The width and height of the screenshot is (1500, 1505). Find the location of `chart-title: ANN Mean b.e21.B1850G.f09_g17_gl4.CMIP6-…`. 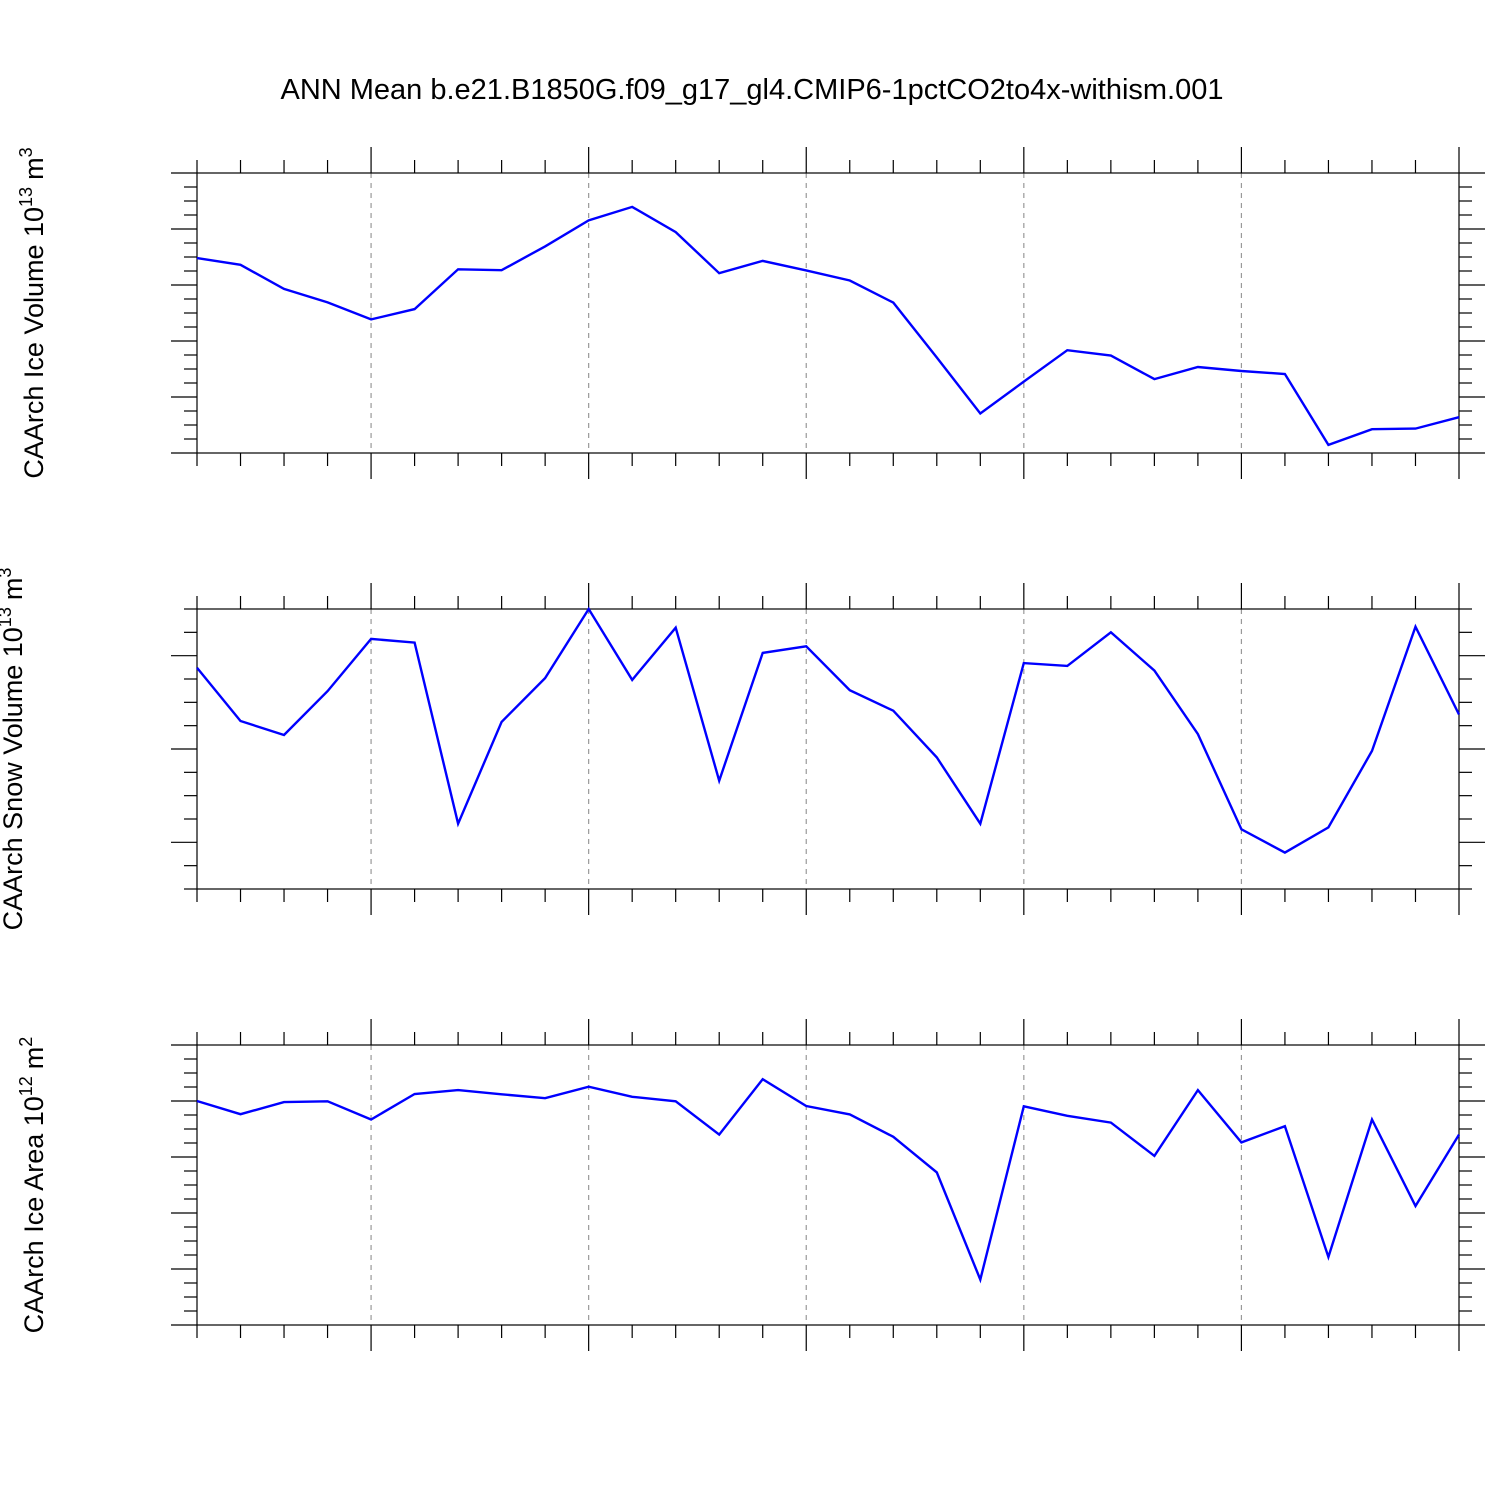

chart-title: ANN Mean b.e21.B1850G.f09_g17_gl4.CMIP6-… is located at coordinates (751, 90).